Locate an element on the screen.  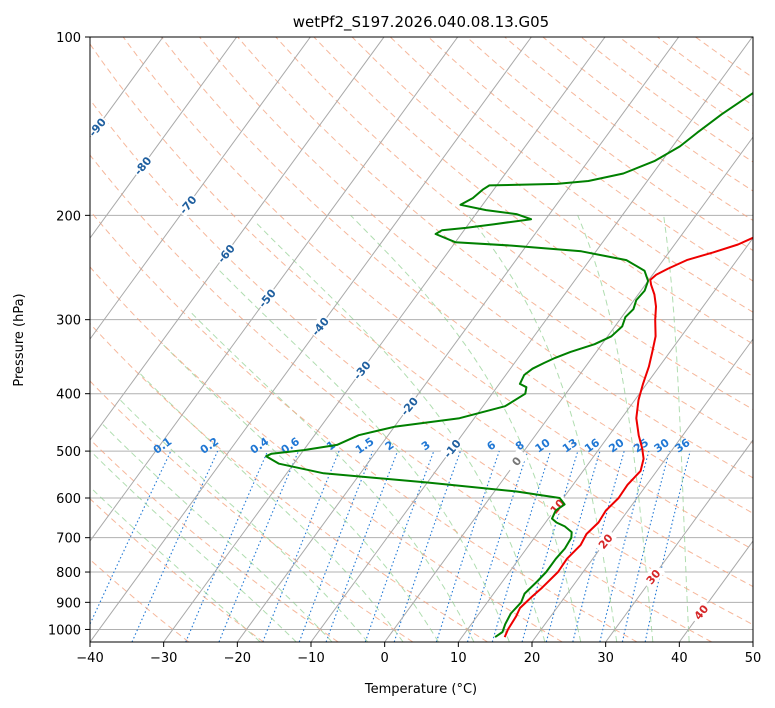
y-axis-label: Pressure (hPa) is located at coordinates (19, 339).